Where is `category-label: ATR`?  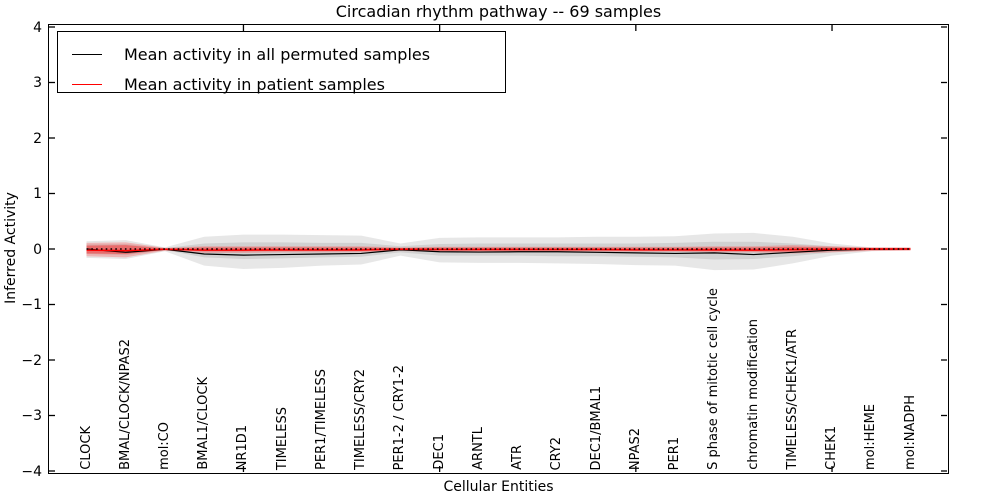
category-label: ATR is located at coordinates (518, 457).